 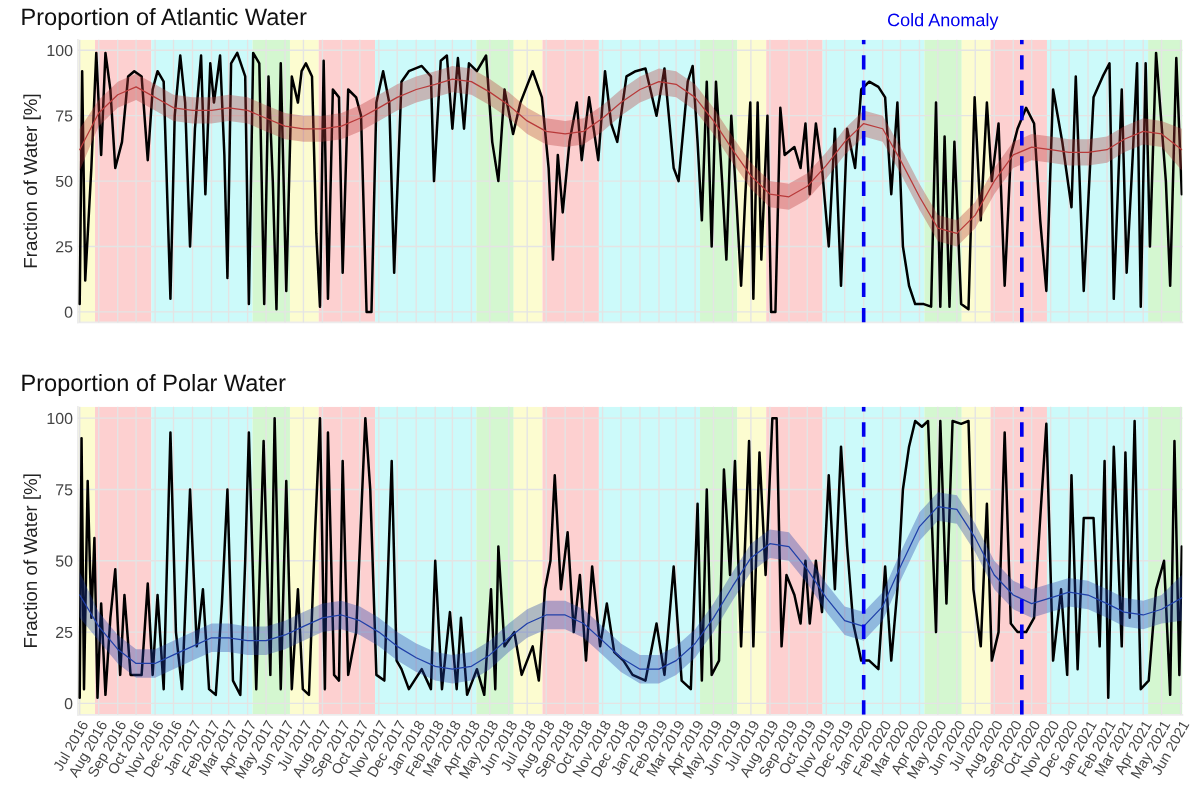 What do you see at coordinates (154, 384) in the screenshot?
I see `chart-title: Proportion of Polar Water` at bounding box center [154, 384].